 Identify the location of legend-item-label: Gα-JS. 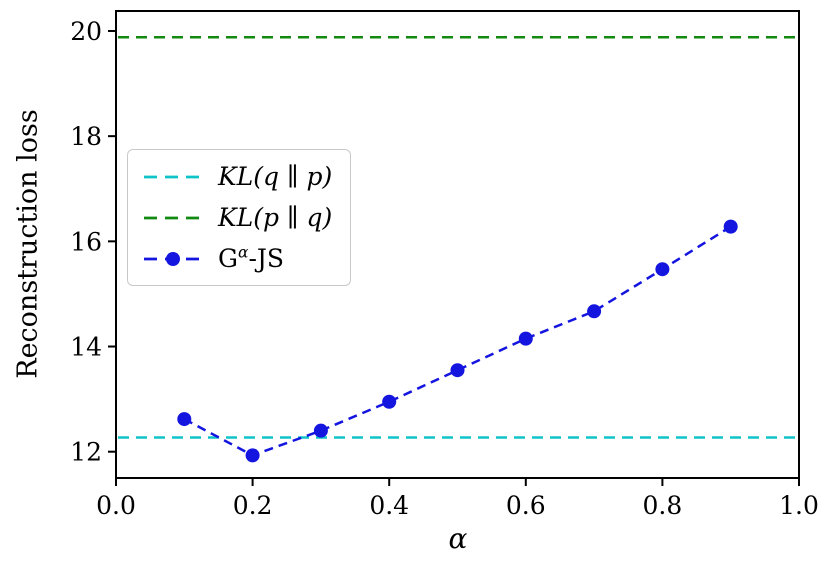
(251, 258).